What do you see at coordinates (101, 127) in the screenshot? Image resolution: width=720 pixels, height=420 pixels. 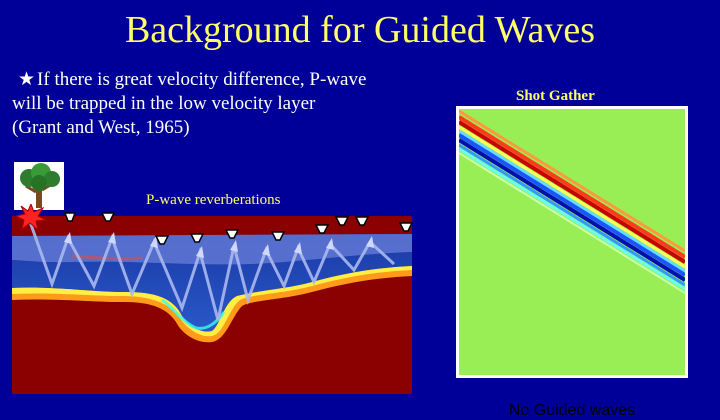 I see `bullet-line-3: (Grant and West, 1965)` at bounding box center [101, 127].